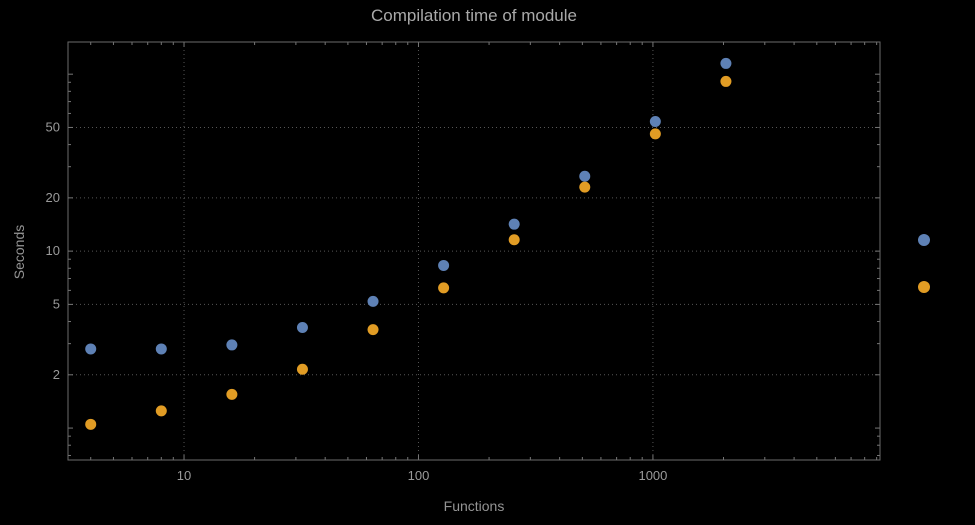 Image resolution: width=975 pixels, height=525 pixels. I want to click on y-tick-label: 2, so click(56, 374).